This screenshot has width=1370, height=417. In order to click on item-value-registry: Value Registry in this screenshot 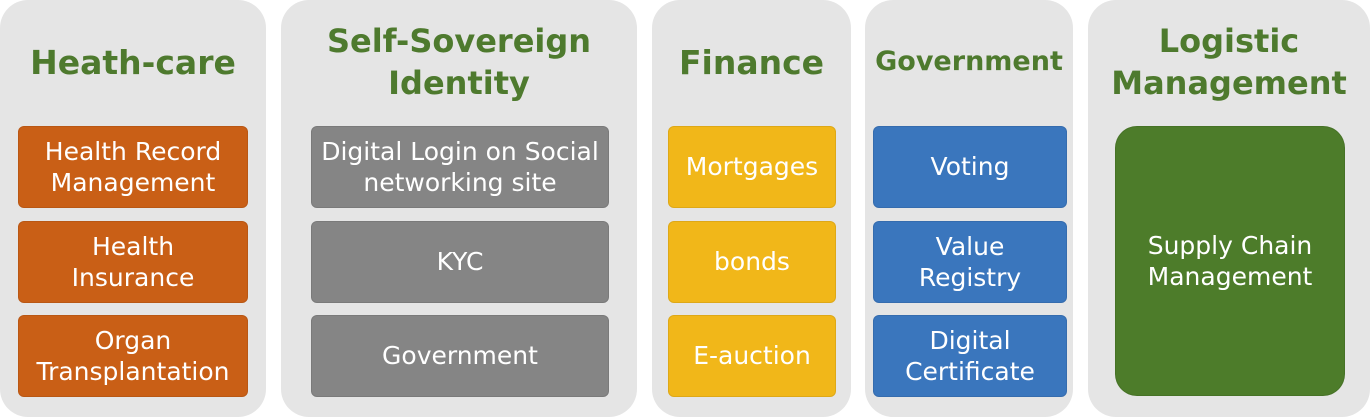, I will do `click(970, 262)`.